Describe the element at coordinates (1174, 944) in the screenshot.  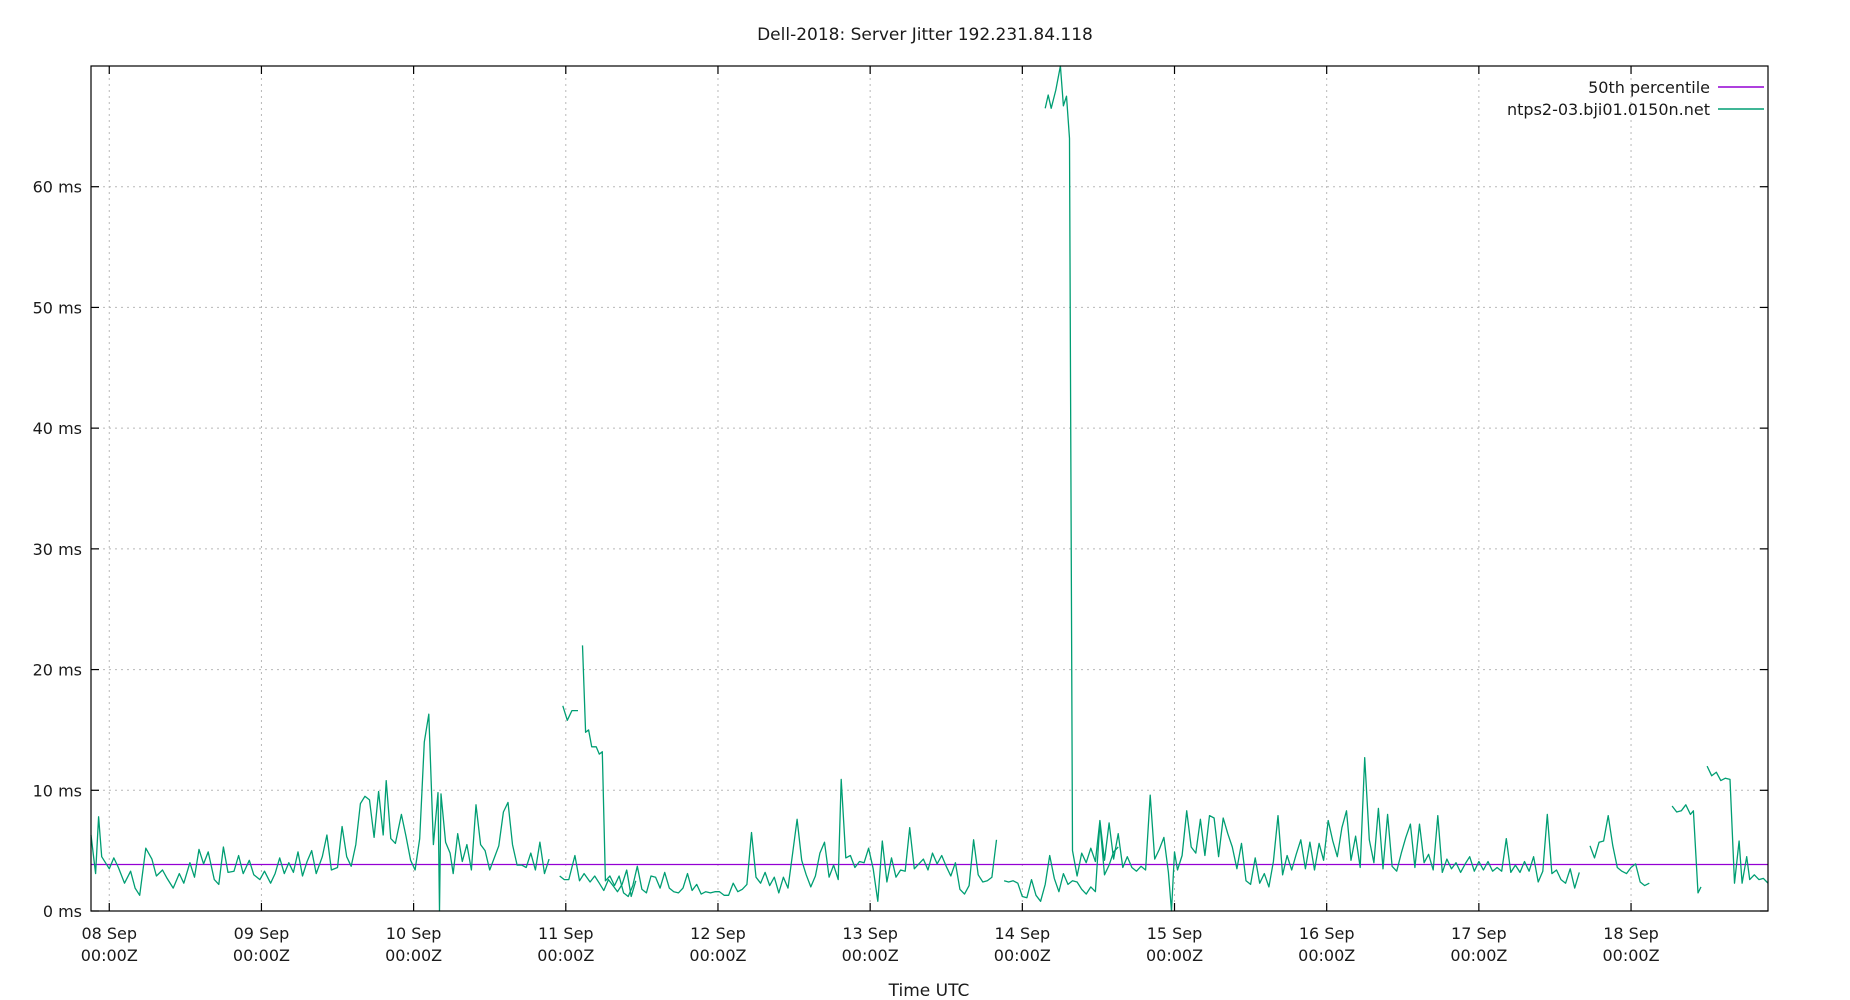
I see `x-tick-label: 15 Sep 00:00Z` at that location.